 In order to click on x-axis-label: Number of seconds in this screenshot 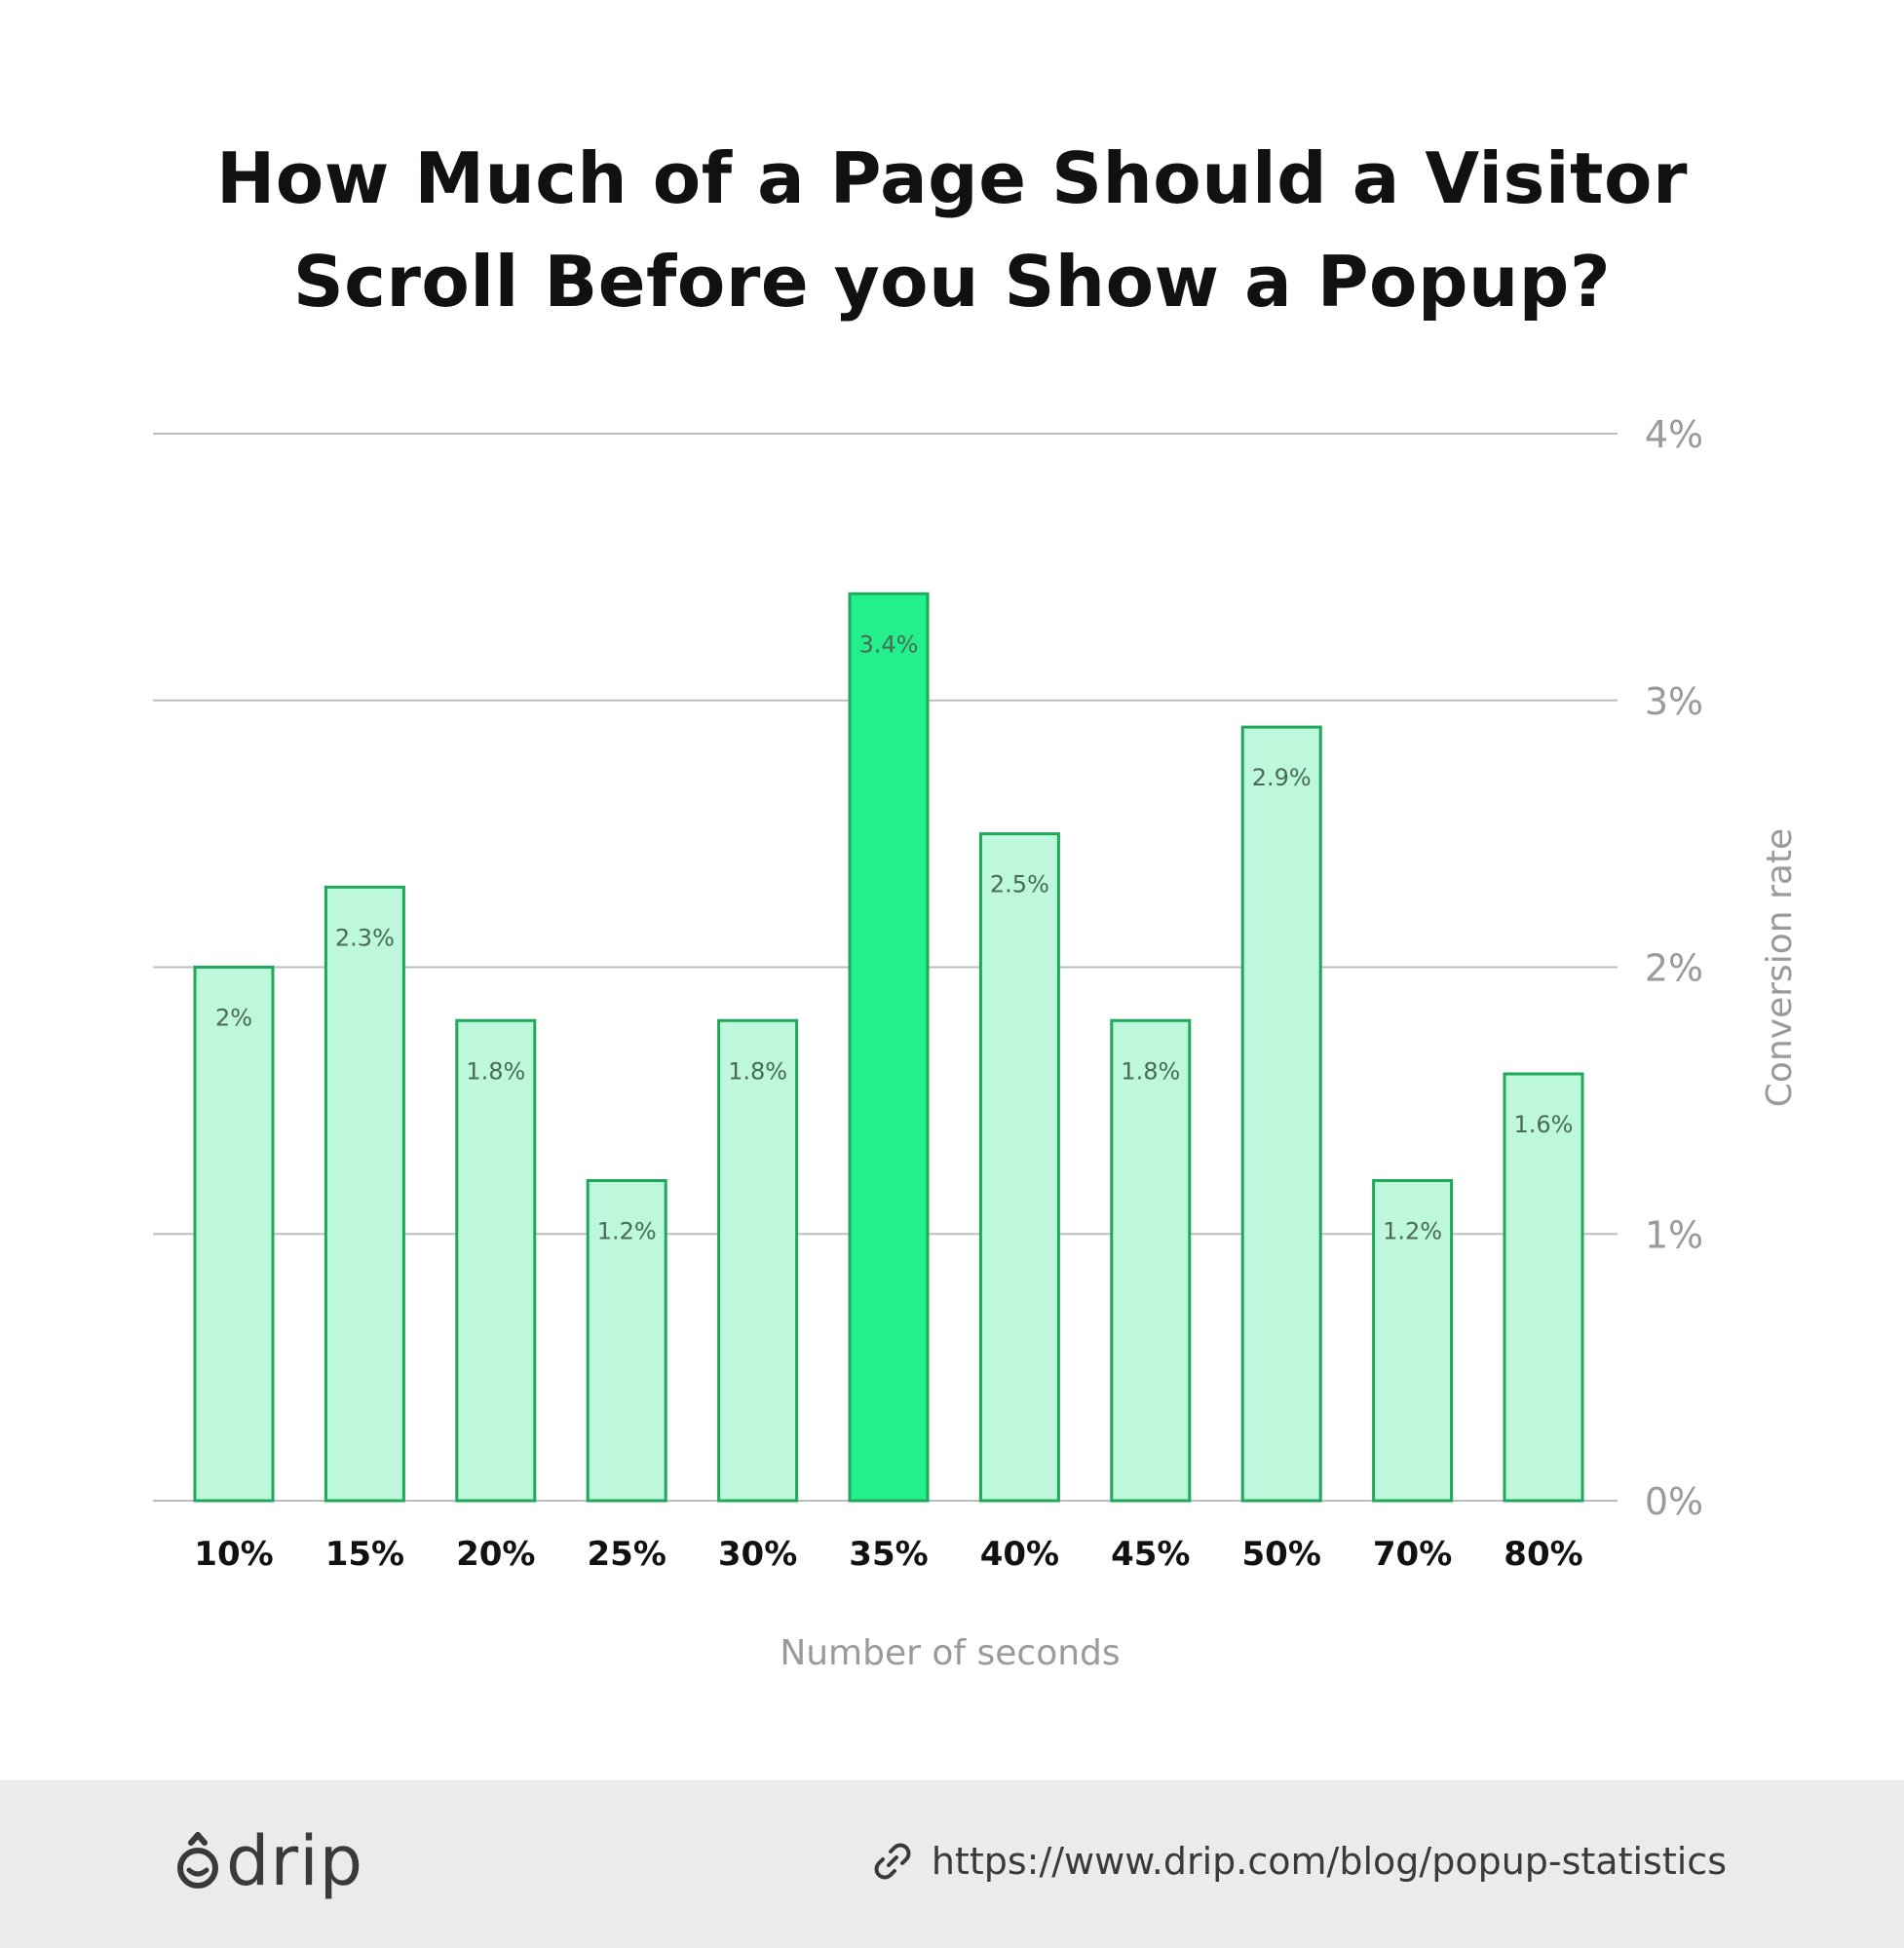, I will do `click(950, 1653)`.